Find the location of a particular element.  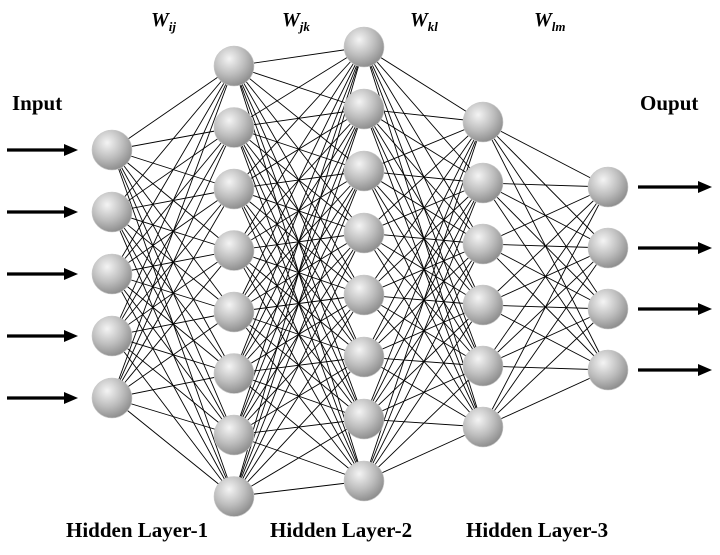

connections-hidden-layer-3-to-output-layer is located at coordinates (545, 274).